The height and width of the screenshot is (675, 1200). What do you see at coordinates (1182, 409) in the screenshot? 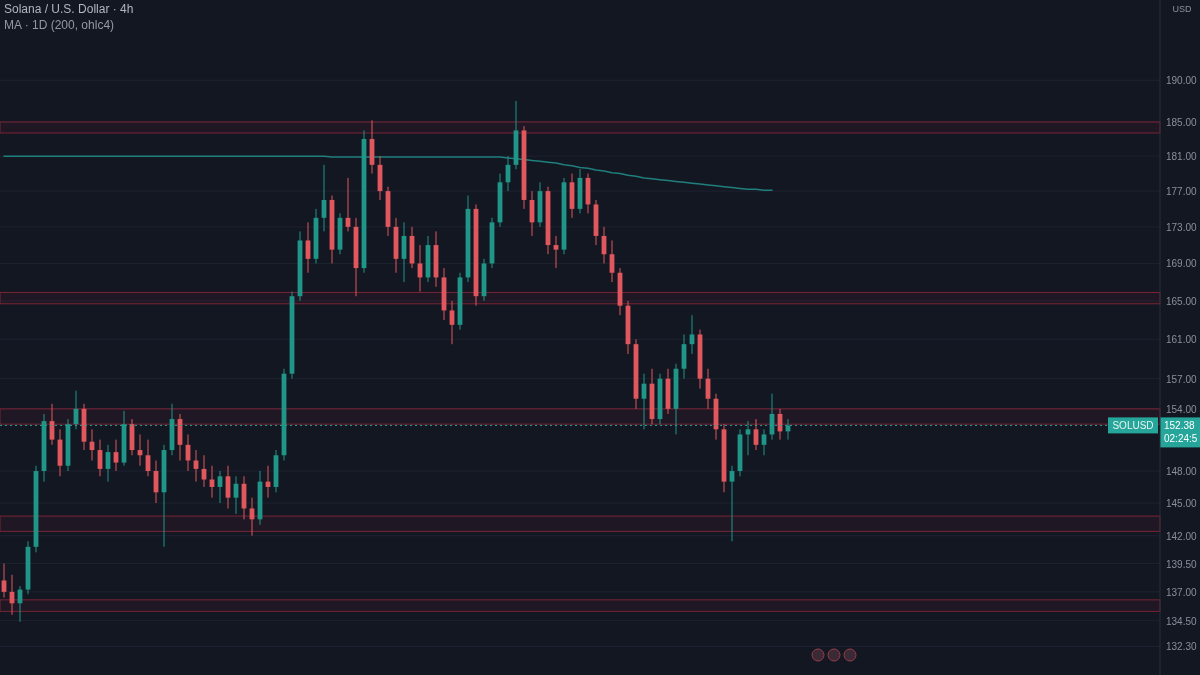
I see `y-tick-label: 154.00` at bounding box center [1182, 409].